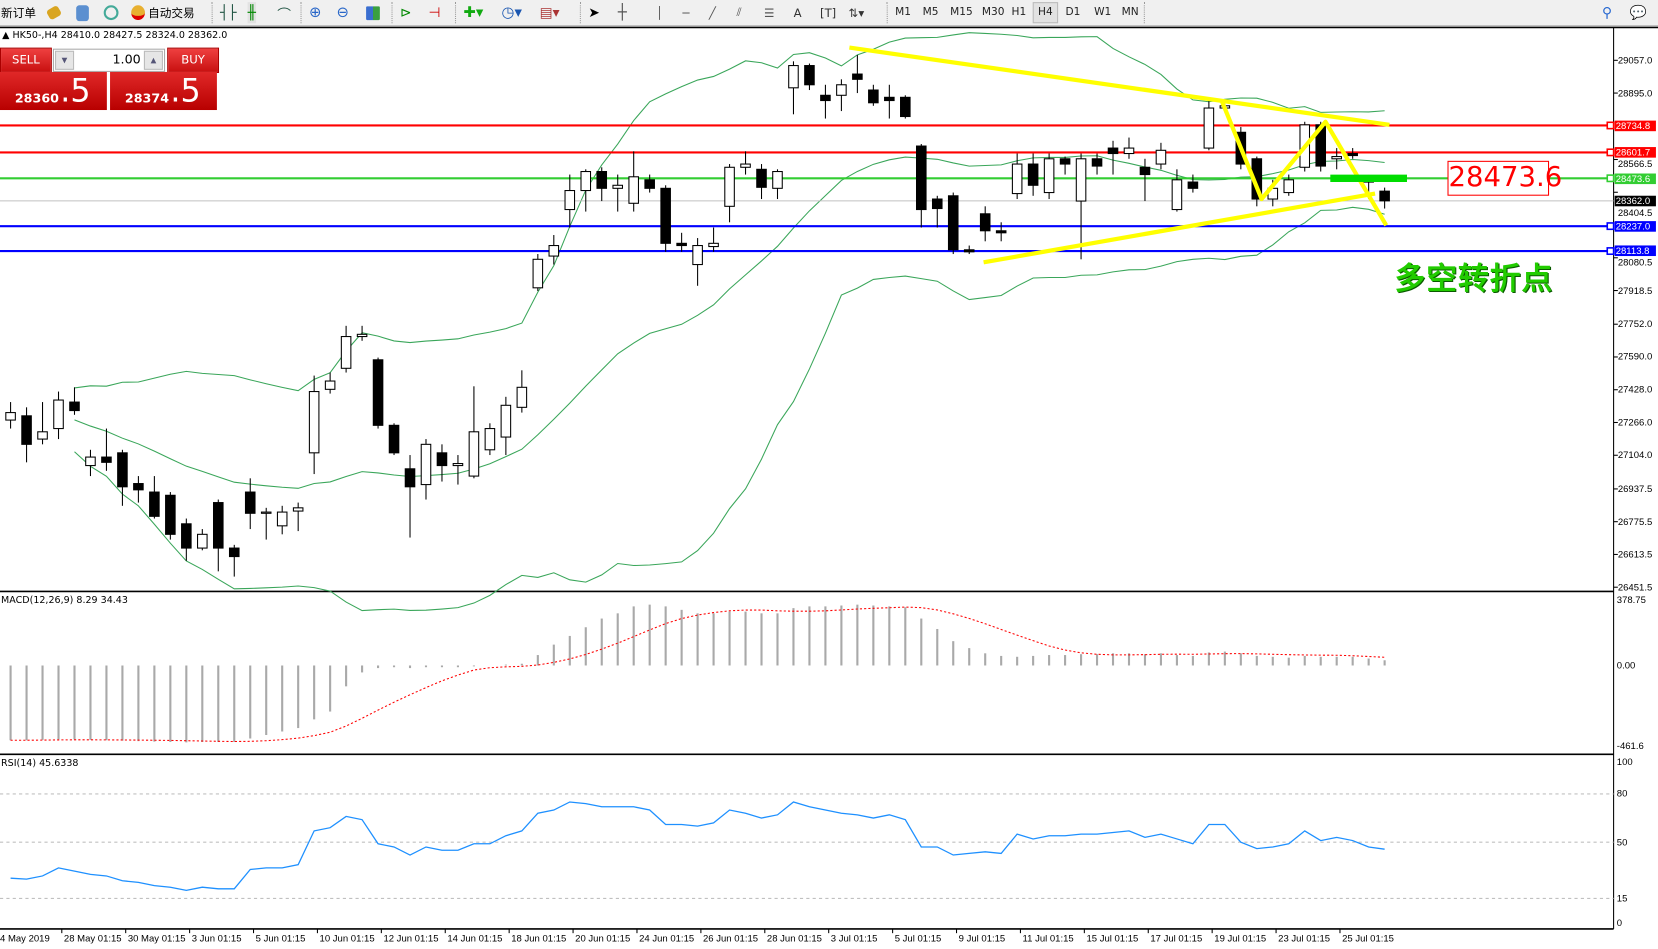 The width and height of the screenshot is (1658, 949). I want to click on timeframe-m30-button: M30, so click(993, 12).